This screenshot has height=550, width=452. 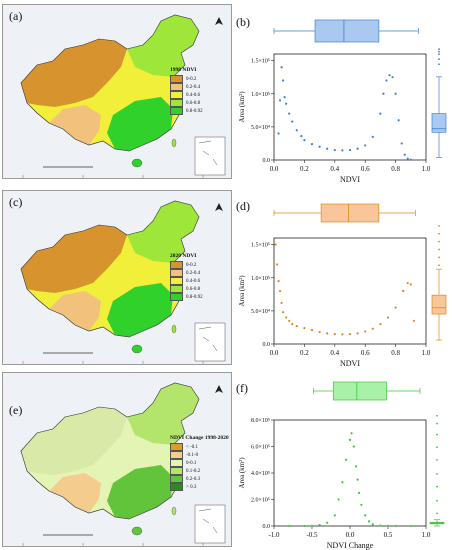 What do you see at coordinates (260, 448) in the screenshot?
I see `y-tick-label: 6.0×10⁵` at bounding box center [260, 448].